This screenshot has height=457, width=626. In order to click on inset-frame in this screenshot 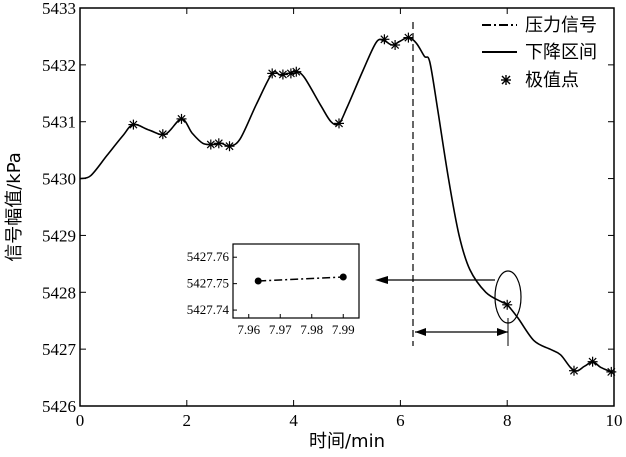, I will do `click(296, 281)`.